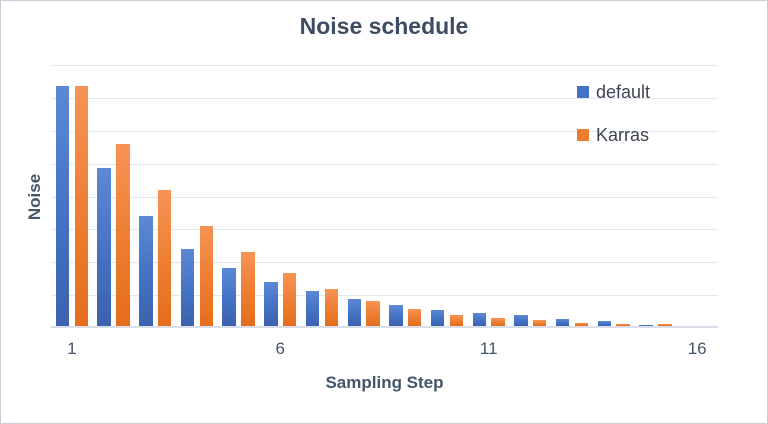 The image size is (768, 424). What do you see at coordinates (583, 135) in the screenshot?
I see `legend-swatch-karras` at bounding box center [583, 135].